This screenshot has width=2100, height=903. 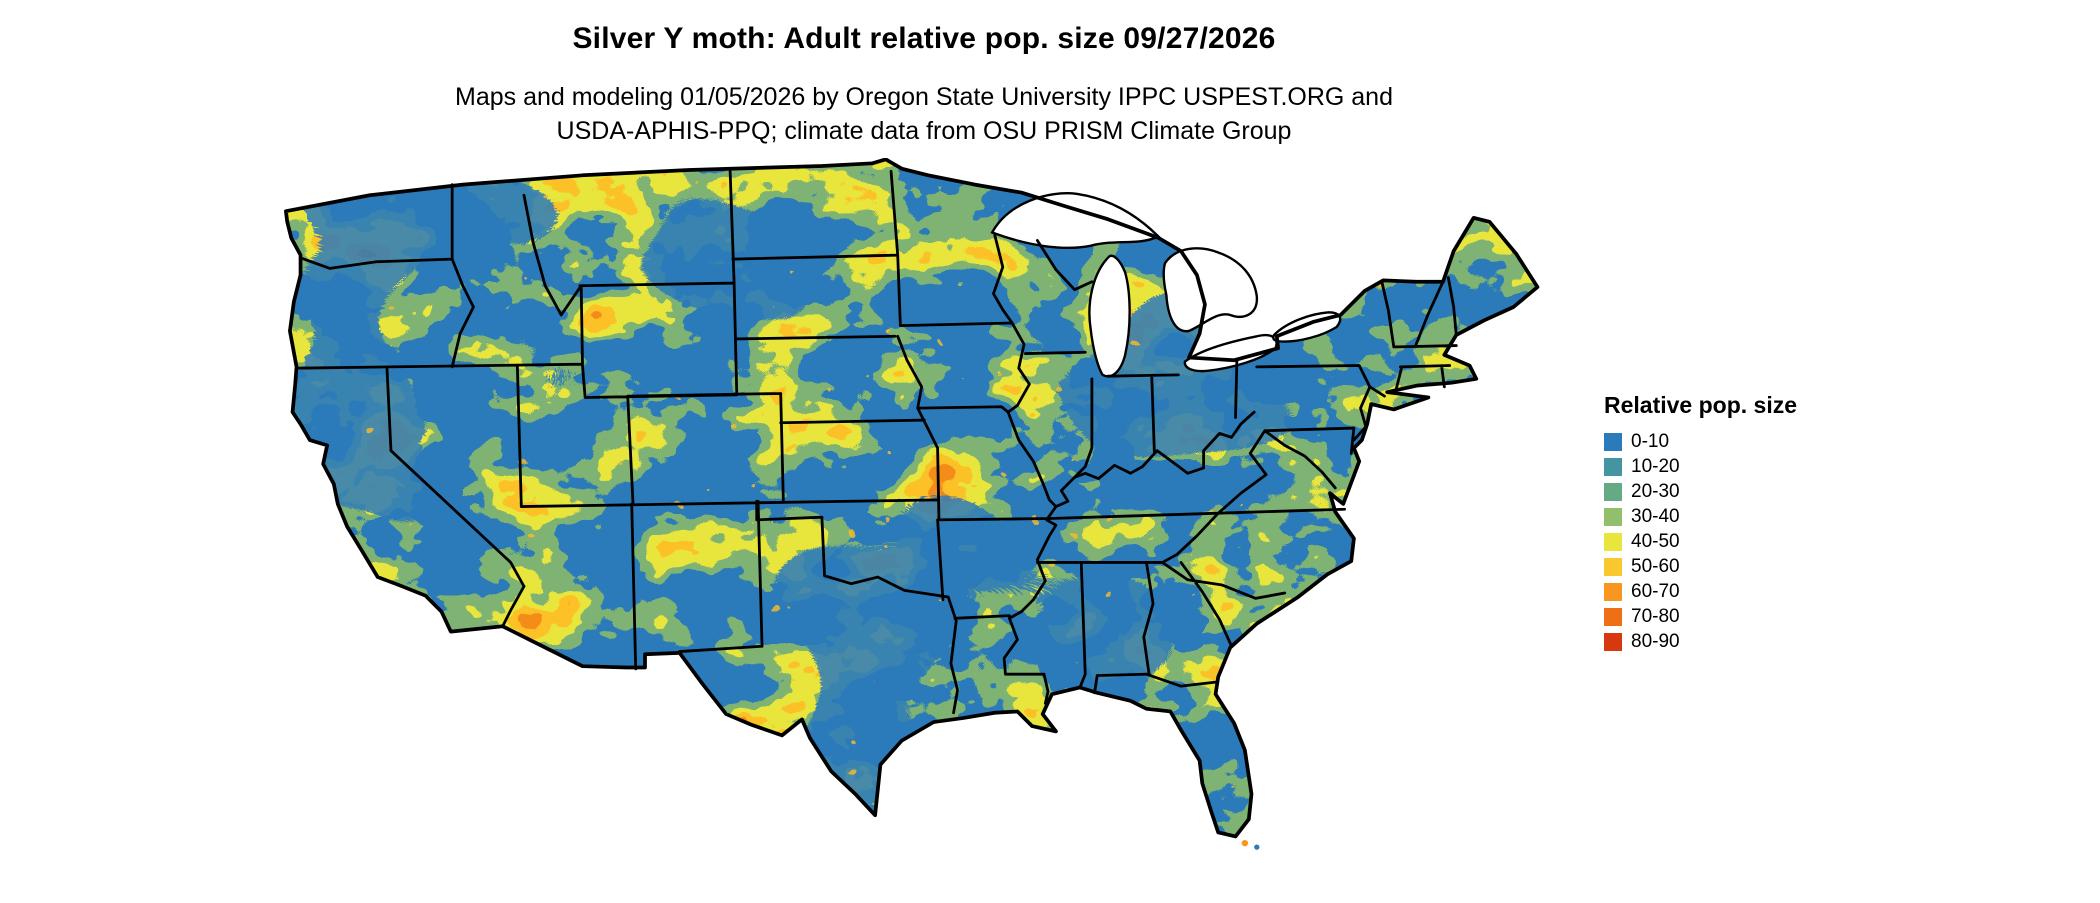 What do you see at coordinates (1210, 290) in the screenshot?
I see `lake-huron` at bounding box center [1210, 290].